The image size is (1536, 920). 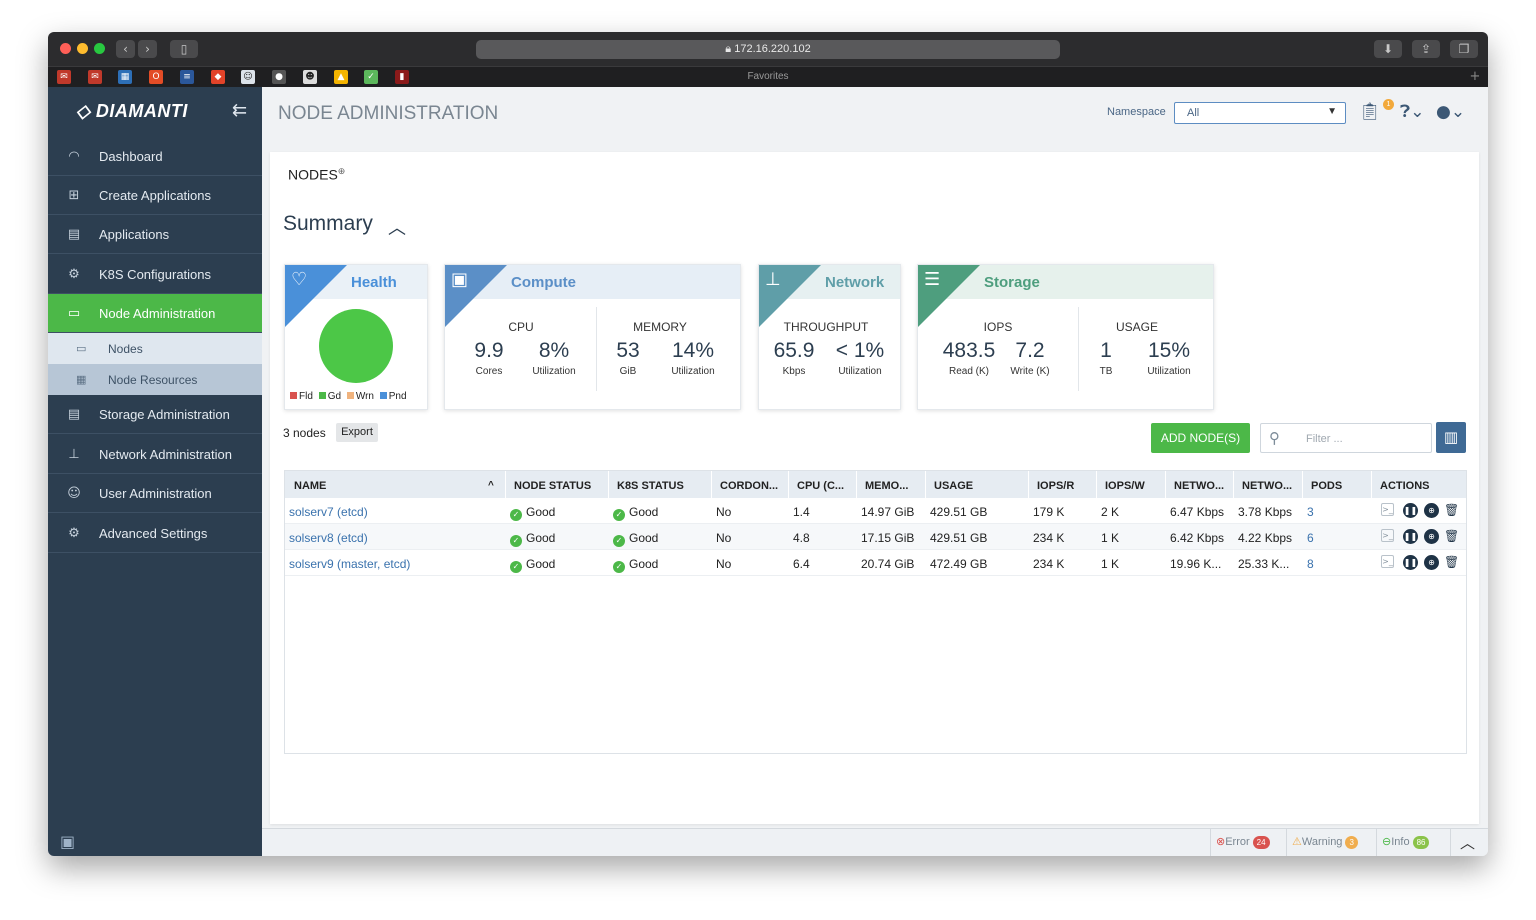 I want to click on back-arrow-icon: ‹, so click(x=125, y=49).